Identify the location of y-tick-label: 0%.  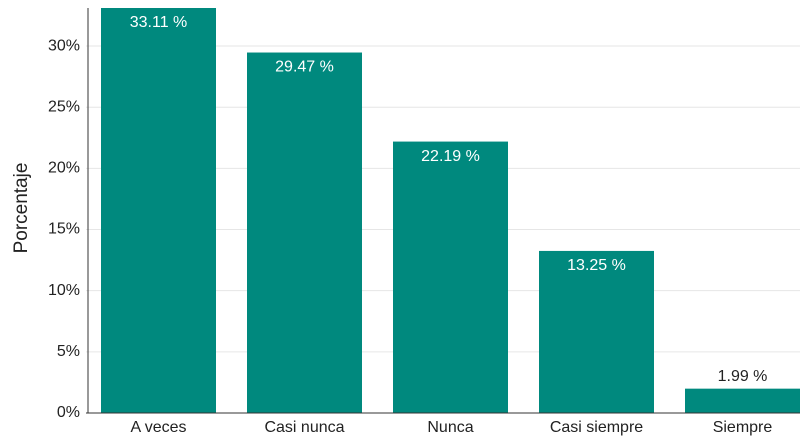
(68, 412).